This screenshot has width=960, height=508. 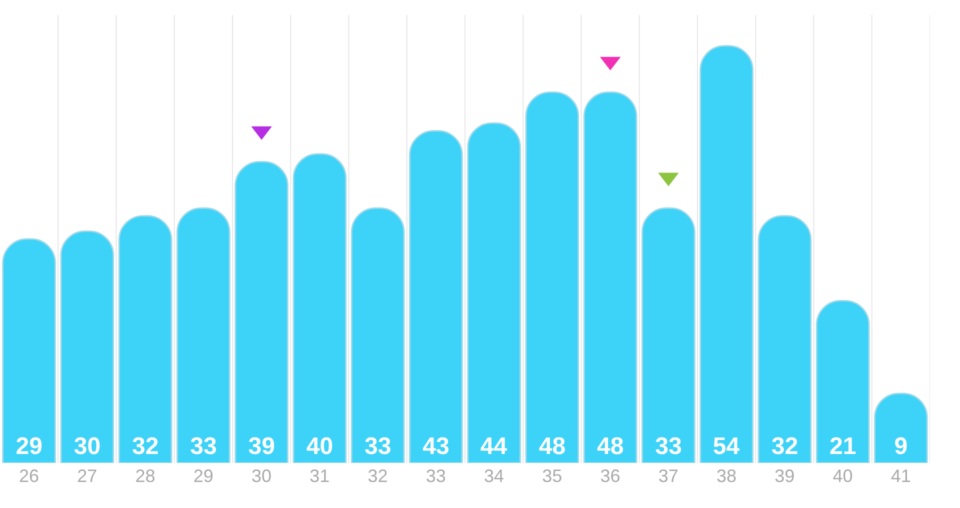 I want to click on x-tick-label: 27, so click(x=87, y=476).